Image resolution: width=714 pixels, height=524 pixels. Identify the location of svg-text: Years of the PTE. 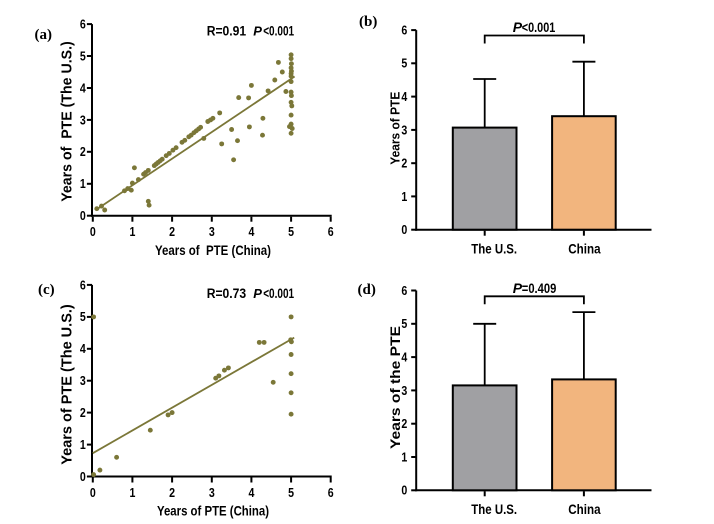
(395, 387).